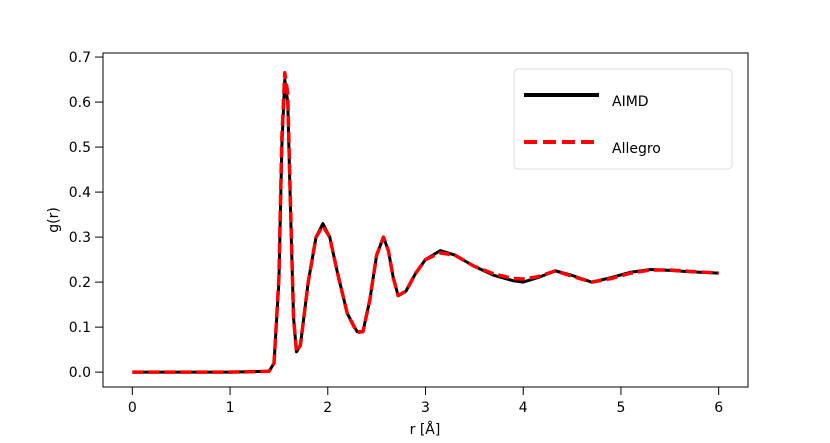  What do you see at coordinates (54, 220) in the screenshot?
I see `y-axis-label: g(r)` at bounding box center [54, 220].